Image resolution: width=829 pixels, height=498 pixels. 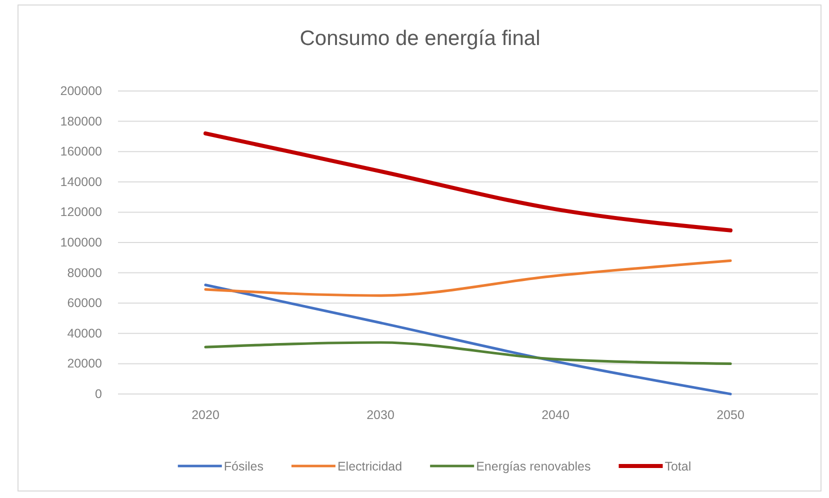 What do you see at coordinates (556, 415) in the screenshot?
I see `x-tick-label: 2040` at bounding box center [556, 415].